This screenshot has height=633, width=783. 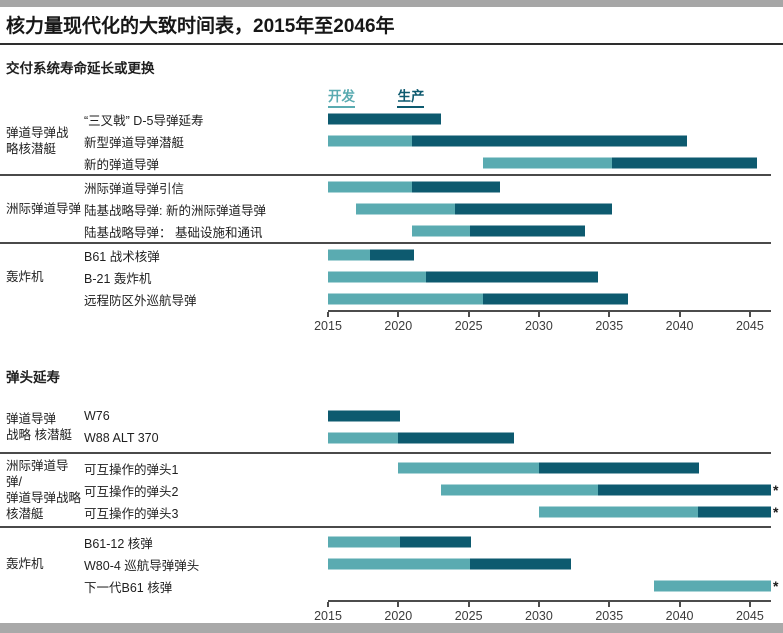 What do you see at coordinates (44, 490) in the screenshot?
I see `group-label: 洲际弹道导弹/ 弹道导弹战略 核潜艇` at bounding box center [44, 490].